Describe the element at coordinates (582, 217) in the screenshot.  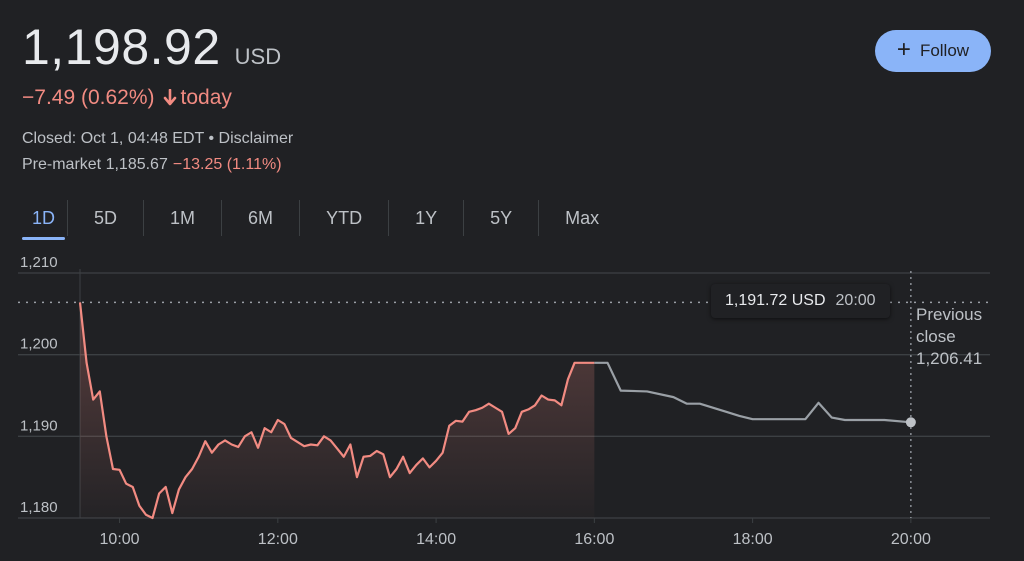
I see `tab-max: Max` at that location.